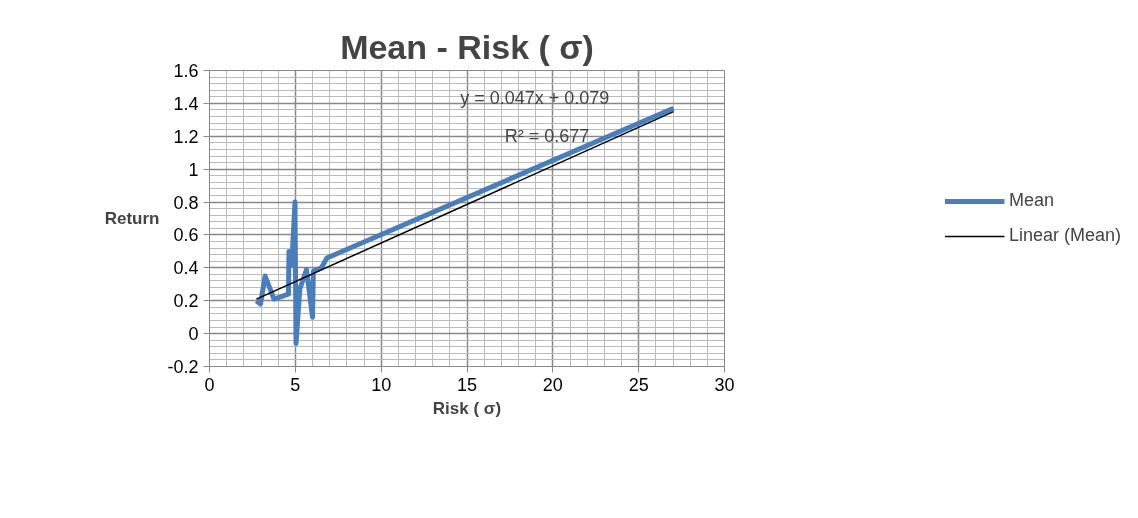 The image size is (1138, 518). Describe the element at coordinates (132, 218) in the screenshot. I see `y-axis-title: Return` at that location.